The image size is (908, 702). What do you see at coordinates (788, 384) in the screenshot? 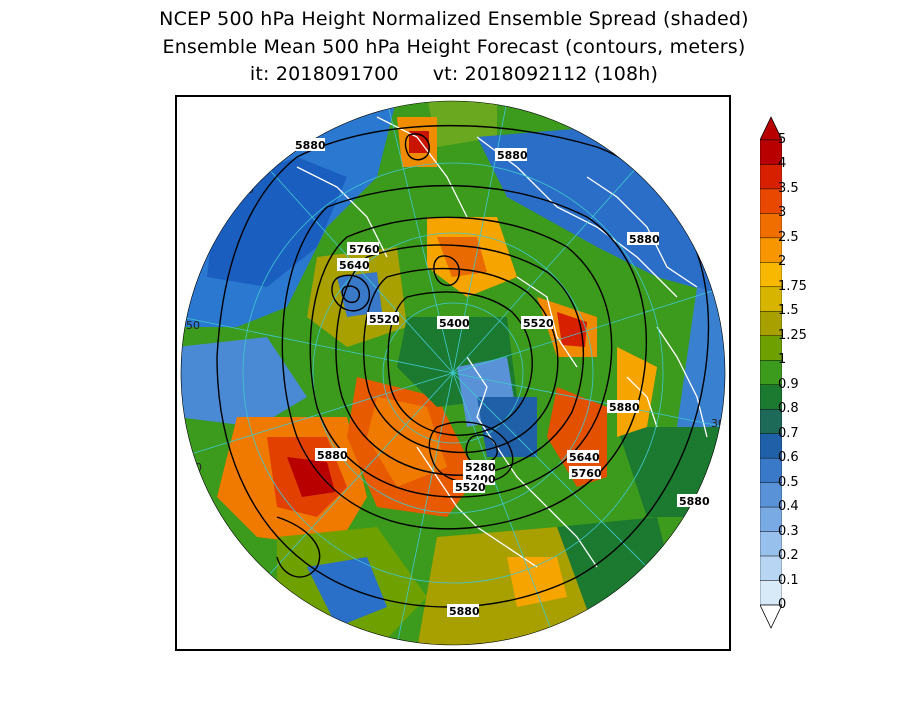
I see `colorbar-label: 0.9` at bounding box center [788, 384].